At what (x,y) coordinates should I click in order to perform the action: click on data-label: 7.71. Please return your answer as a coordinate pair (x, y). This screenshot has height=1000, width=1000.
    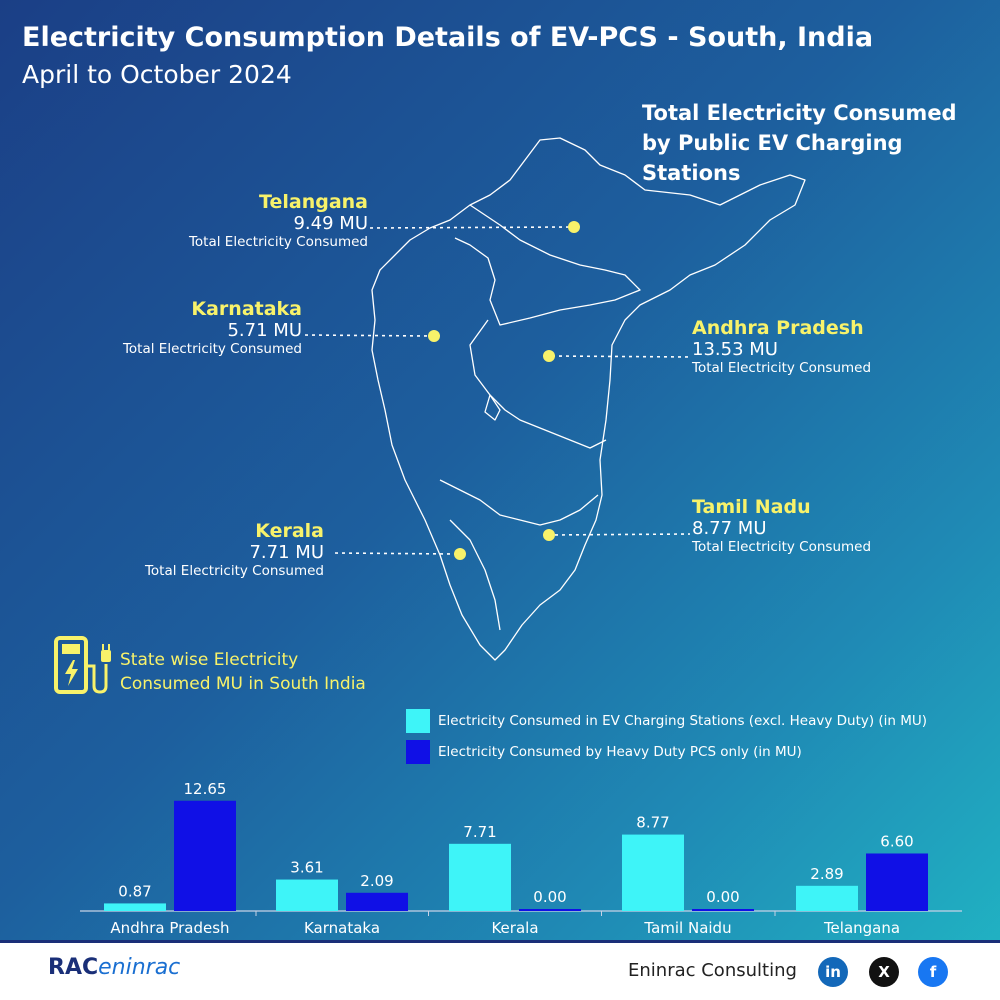
    Looking at the image, I should click on (479, 832).